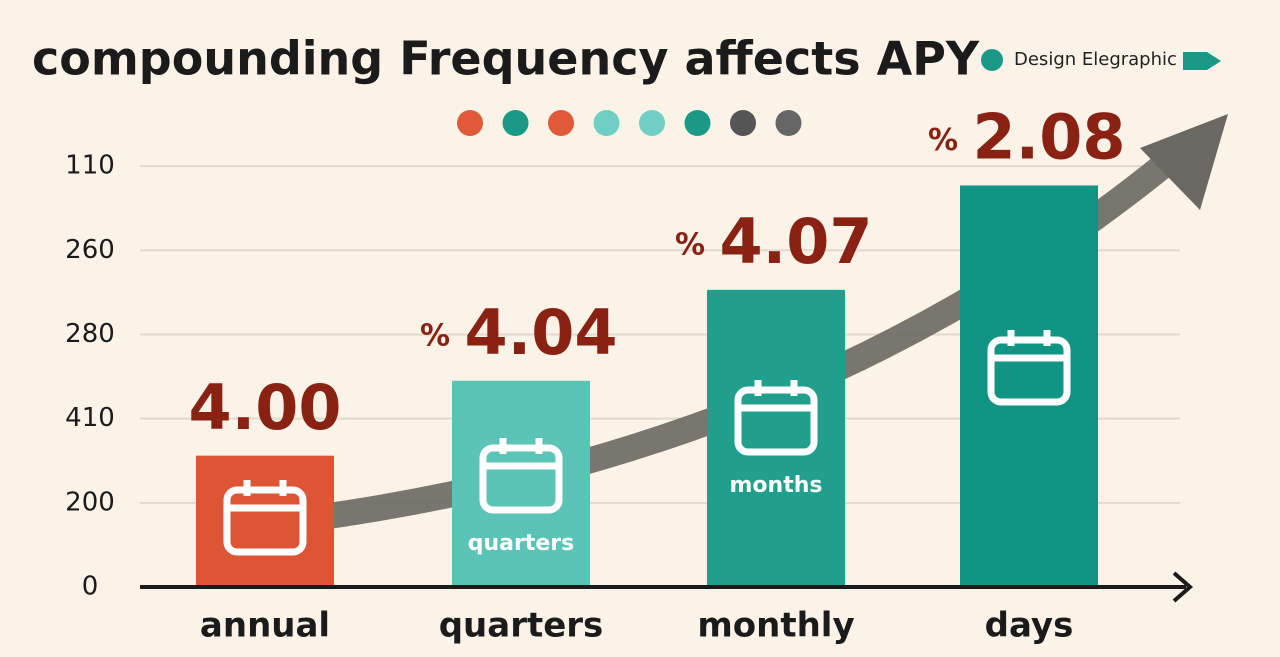 The height and width of the screenshot is (657, 1280). What do you see at coordinates (521, 543) in the screenshot?
I see `icon-label: quarters` at bounding box center [521, 543].